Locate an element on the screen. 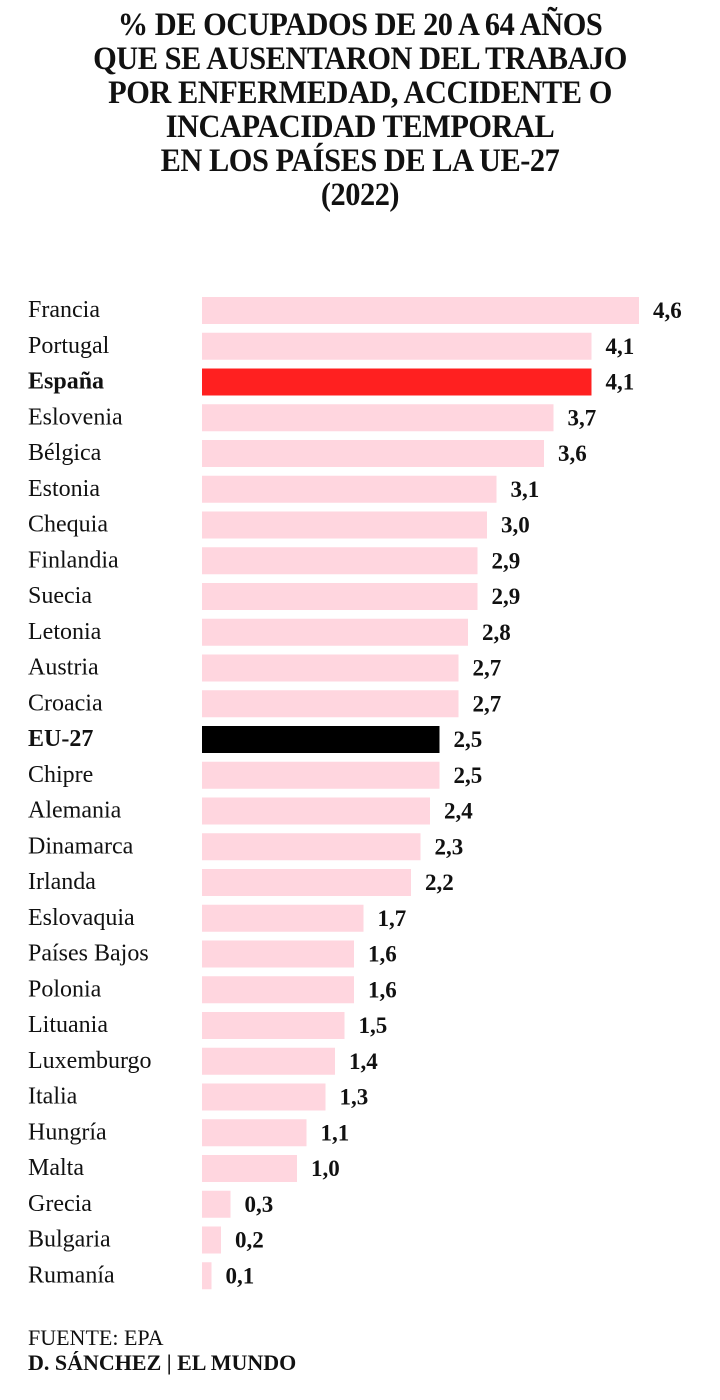  bar-alemania is located at coordinates (316, 811).